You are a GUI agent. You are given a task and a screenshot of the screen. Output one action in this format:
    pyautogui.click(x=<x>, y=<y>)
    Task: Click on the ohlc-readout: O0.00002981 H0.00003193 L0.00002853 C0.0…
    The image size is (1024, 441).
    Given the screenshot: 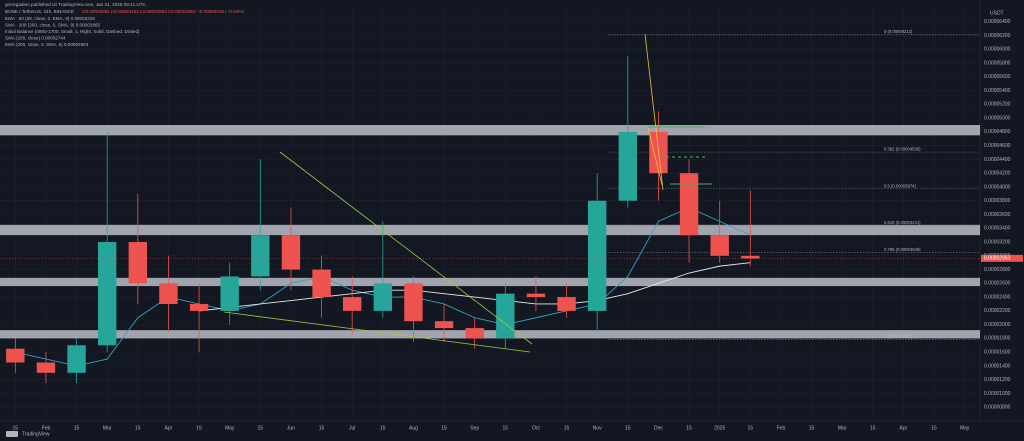 What is the action you would take?
    pyautogui.click(x=163, y=11)
    